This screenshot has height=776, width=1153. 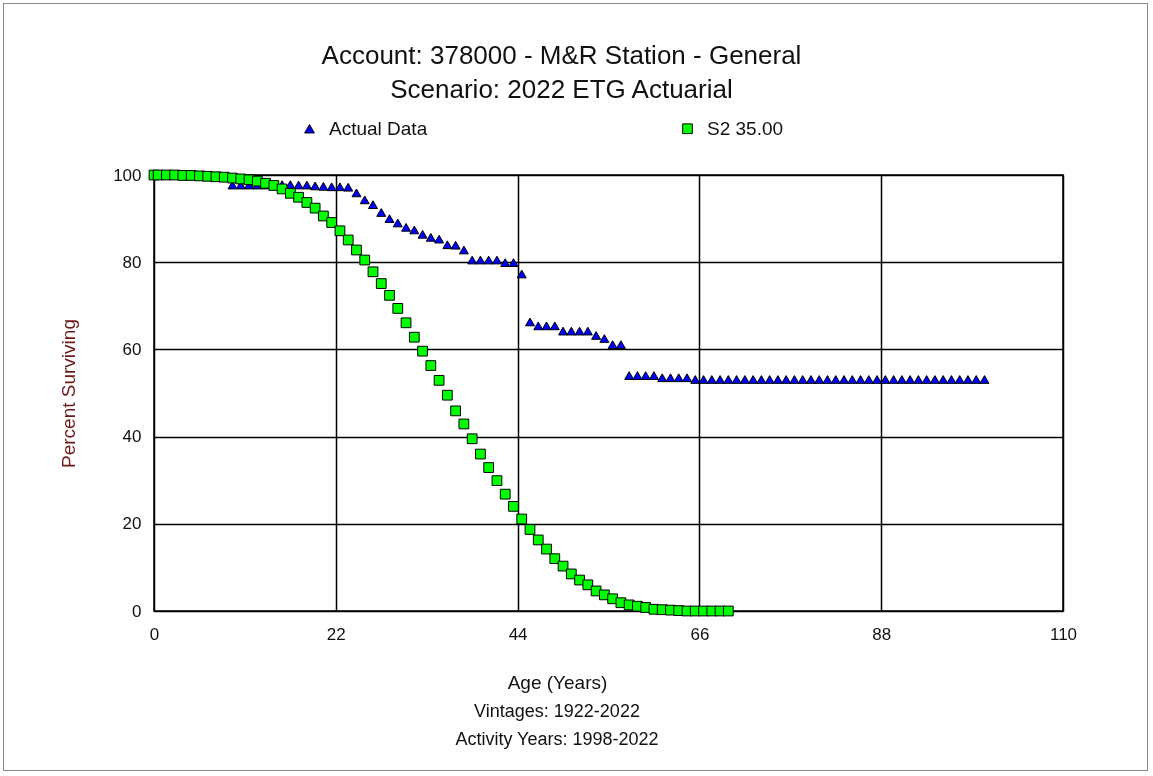 What do you see at coordinates (132, 262) in the screenshot?
I see `y-tick-label: 80` at bounding box center [132, 262].